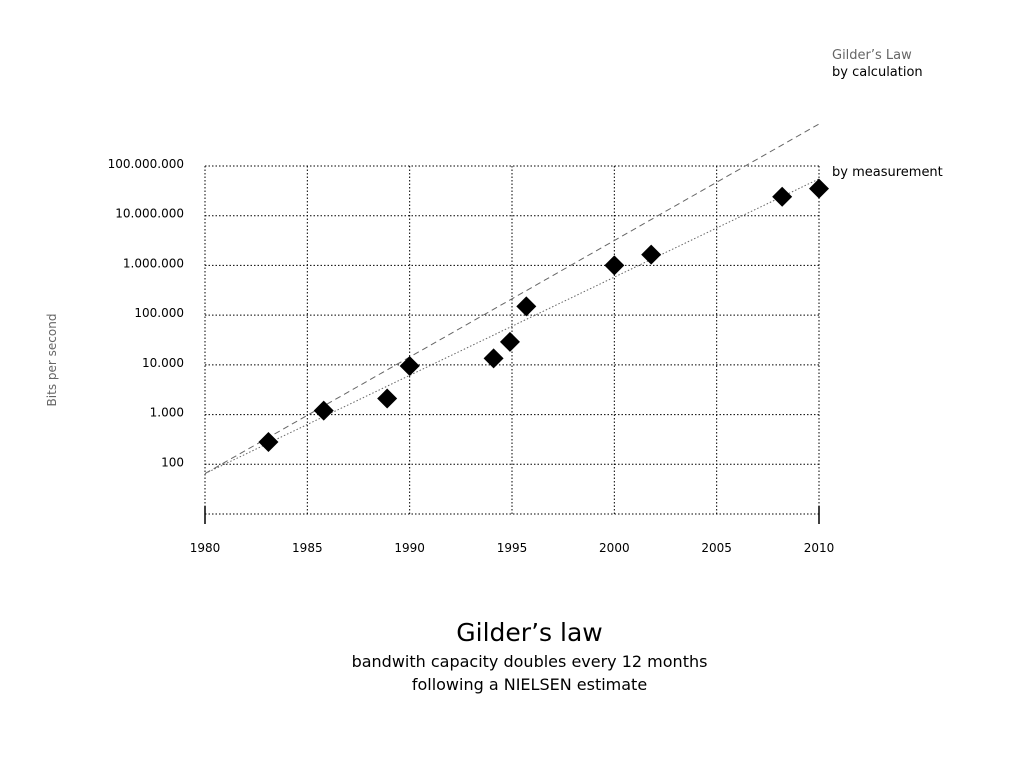  Describe the element at coordinates (172, 462) in the screenshot. I see `y-tick-label: 100` at that location.